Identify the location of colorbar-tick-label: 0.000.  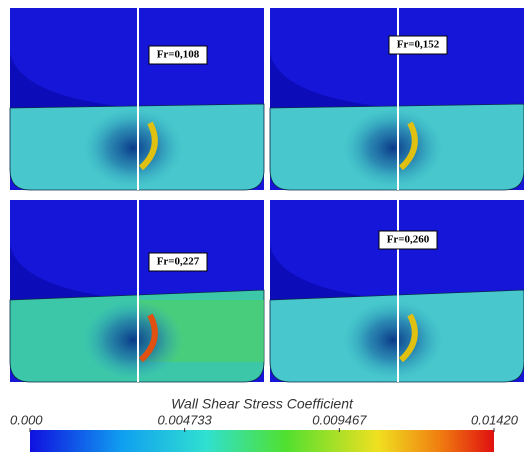
(26, 419).